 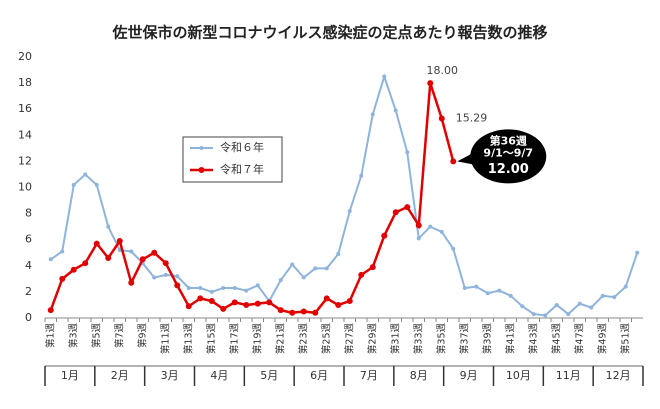 What do you see at coordinates (234, 339) in the screenshot?
I see `x-tick-label: 第17週` at bounding box center [234, 339].